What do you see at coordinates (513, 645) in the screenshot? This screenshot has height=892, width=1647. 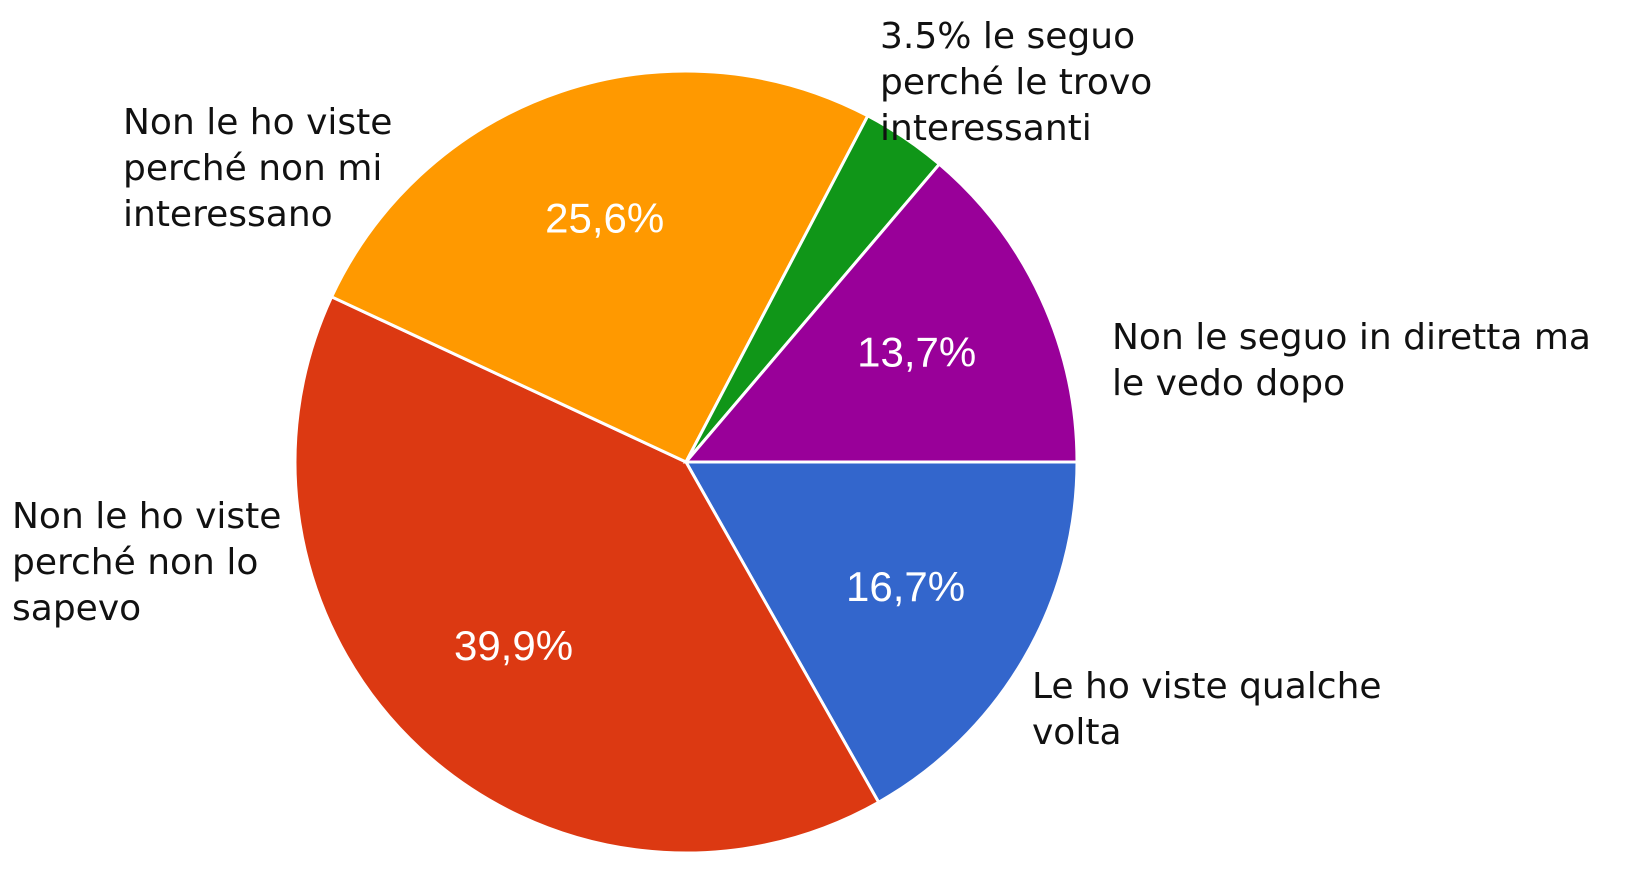 I see `value-label: 39,9%` at bounding box center [513, 645].